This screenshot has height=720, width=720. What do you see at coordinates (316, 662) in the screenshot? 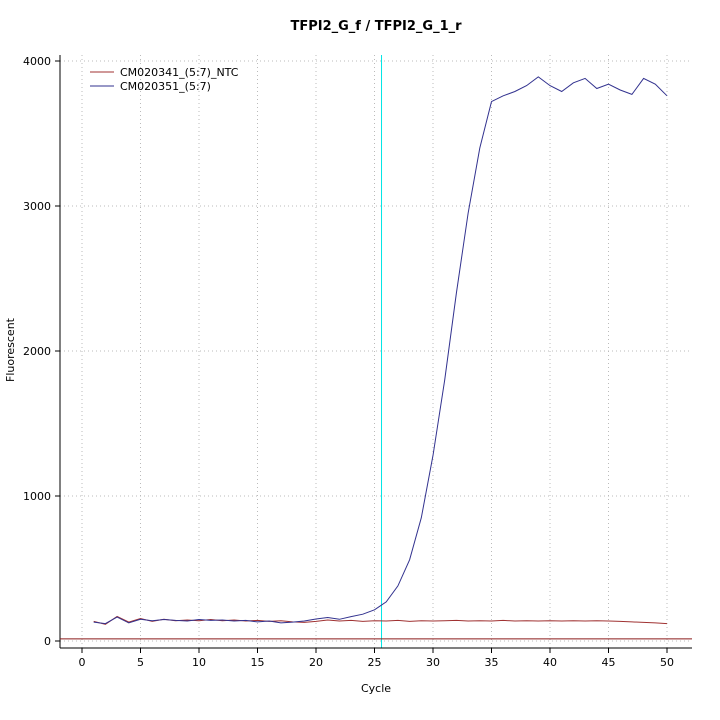
I see `x-tick-label: 20` at bounding box center [316, 662].